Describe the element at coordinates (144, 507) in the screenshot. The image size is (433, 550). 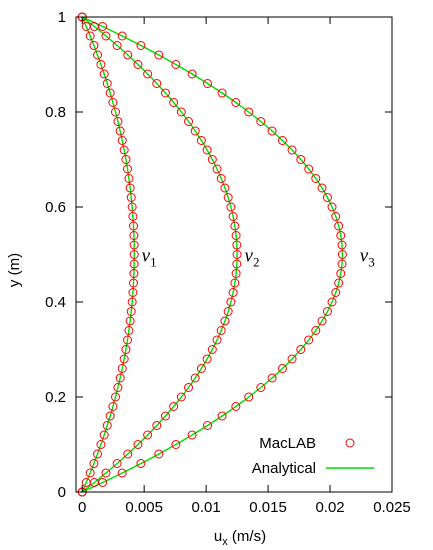
I see `x-tick-label: 0.005` at that location.